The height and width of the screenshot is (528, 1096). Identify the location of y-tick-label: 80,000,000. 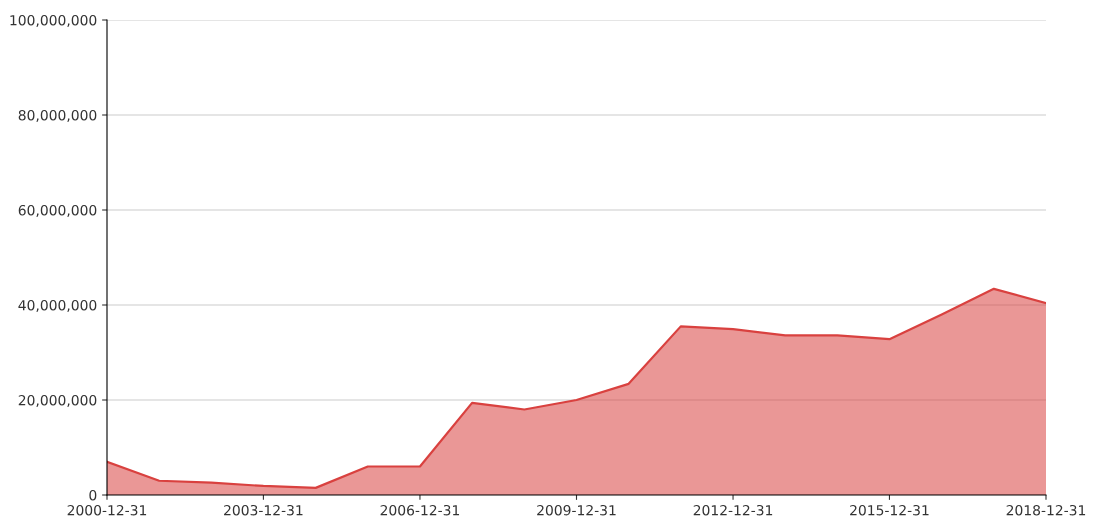
(57, 115).